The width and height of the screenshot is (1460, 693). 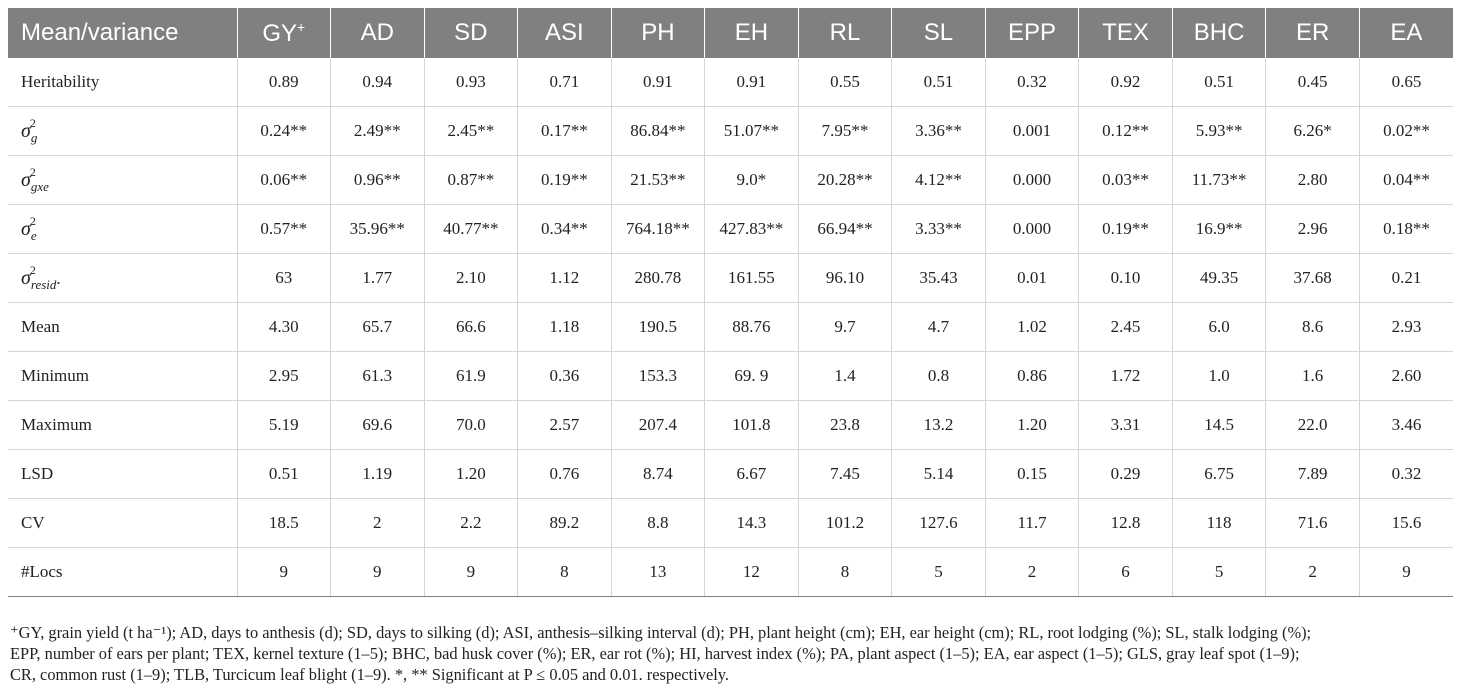 I want to click on table-cell: 0.36, so click(x=564, y=376).